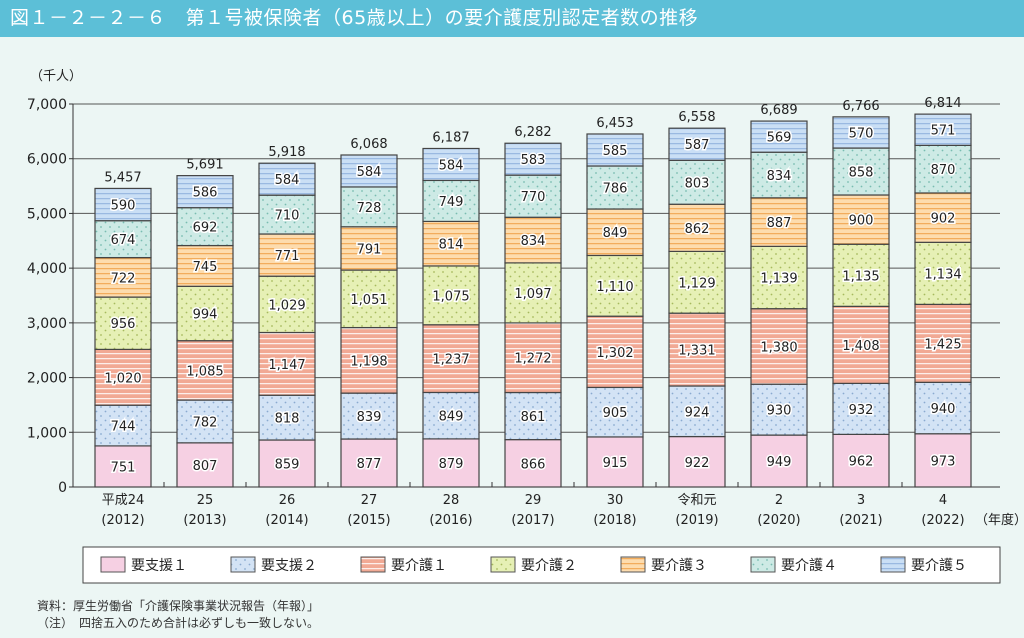 This screenshot has width=1024, height=638. Describe the element at coordinates (122, 177) in the screenshot. I see `total-label: 5,457` at that location.